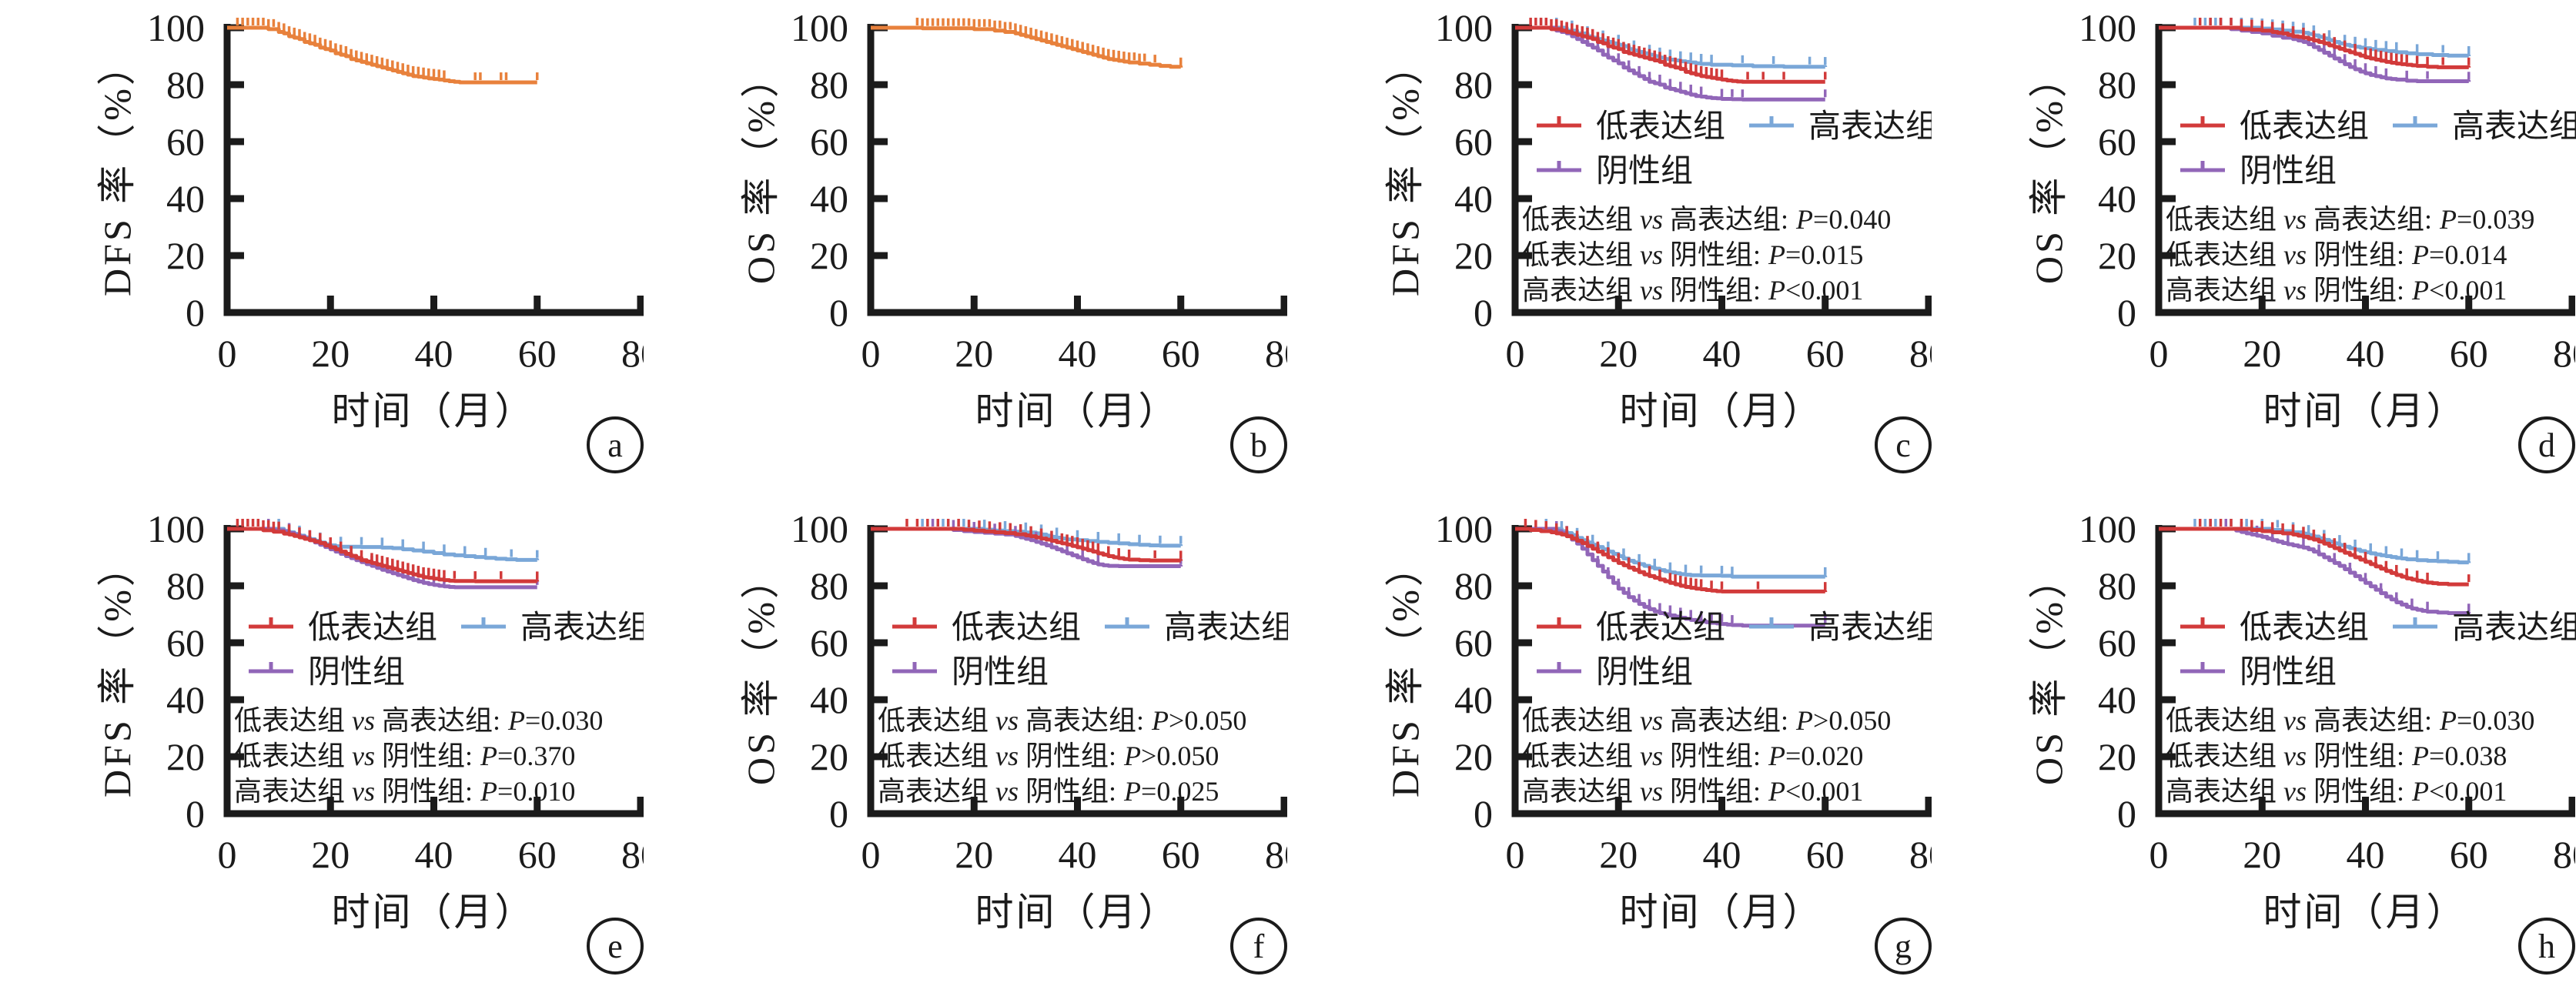 This screenshot has height=1003, width=2576. What do you see at coordinates (1904, 946) in the screenshot?
I see `panel-letter: g` at bounding box center [1904, 946].